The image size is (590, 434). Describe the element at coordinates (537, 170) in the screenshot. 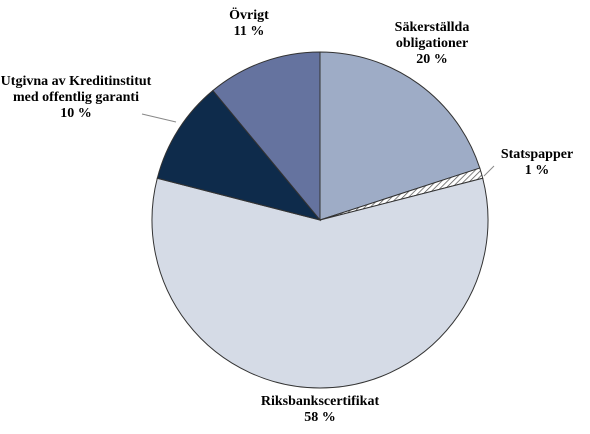

I see `value-label: 1 %` at that location.